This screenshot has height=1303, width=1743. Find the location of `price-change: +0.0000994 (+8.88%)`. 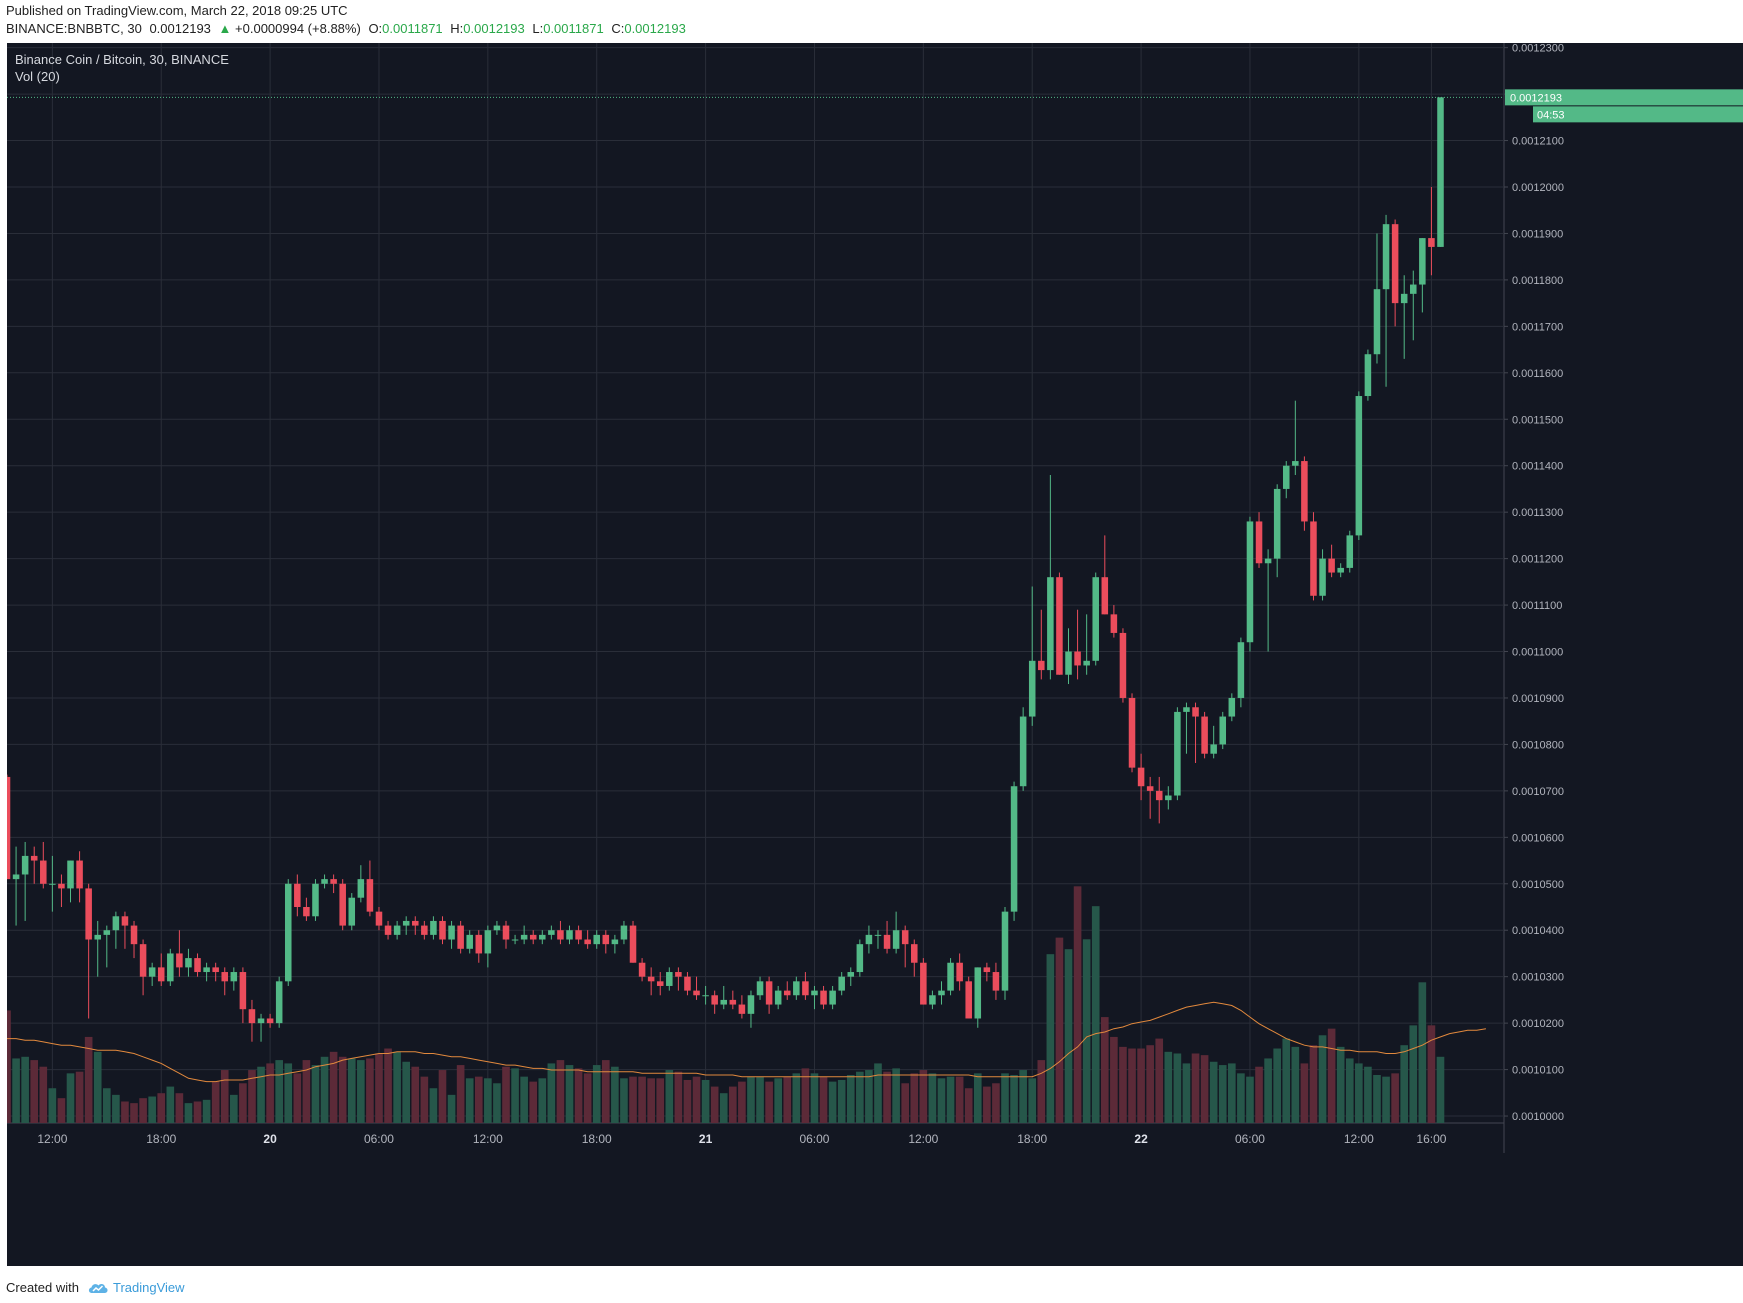

price-change: +0.0000994 (+8.88%) is located at coordinates (298, 28).